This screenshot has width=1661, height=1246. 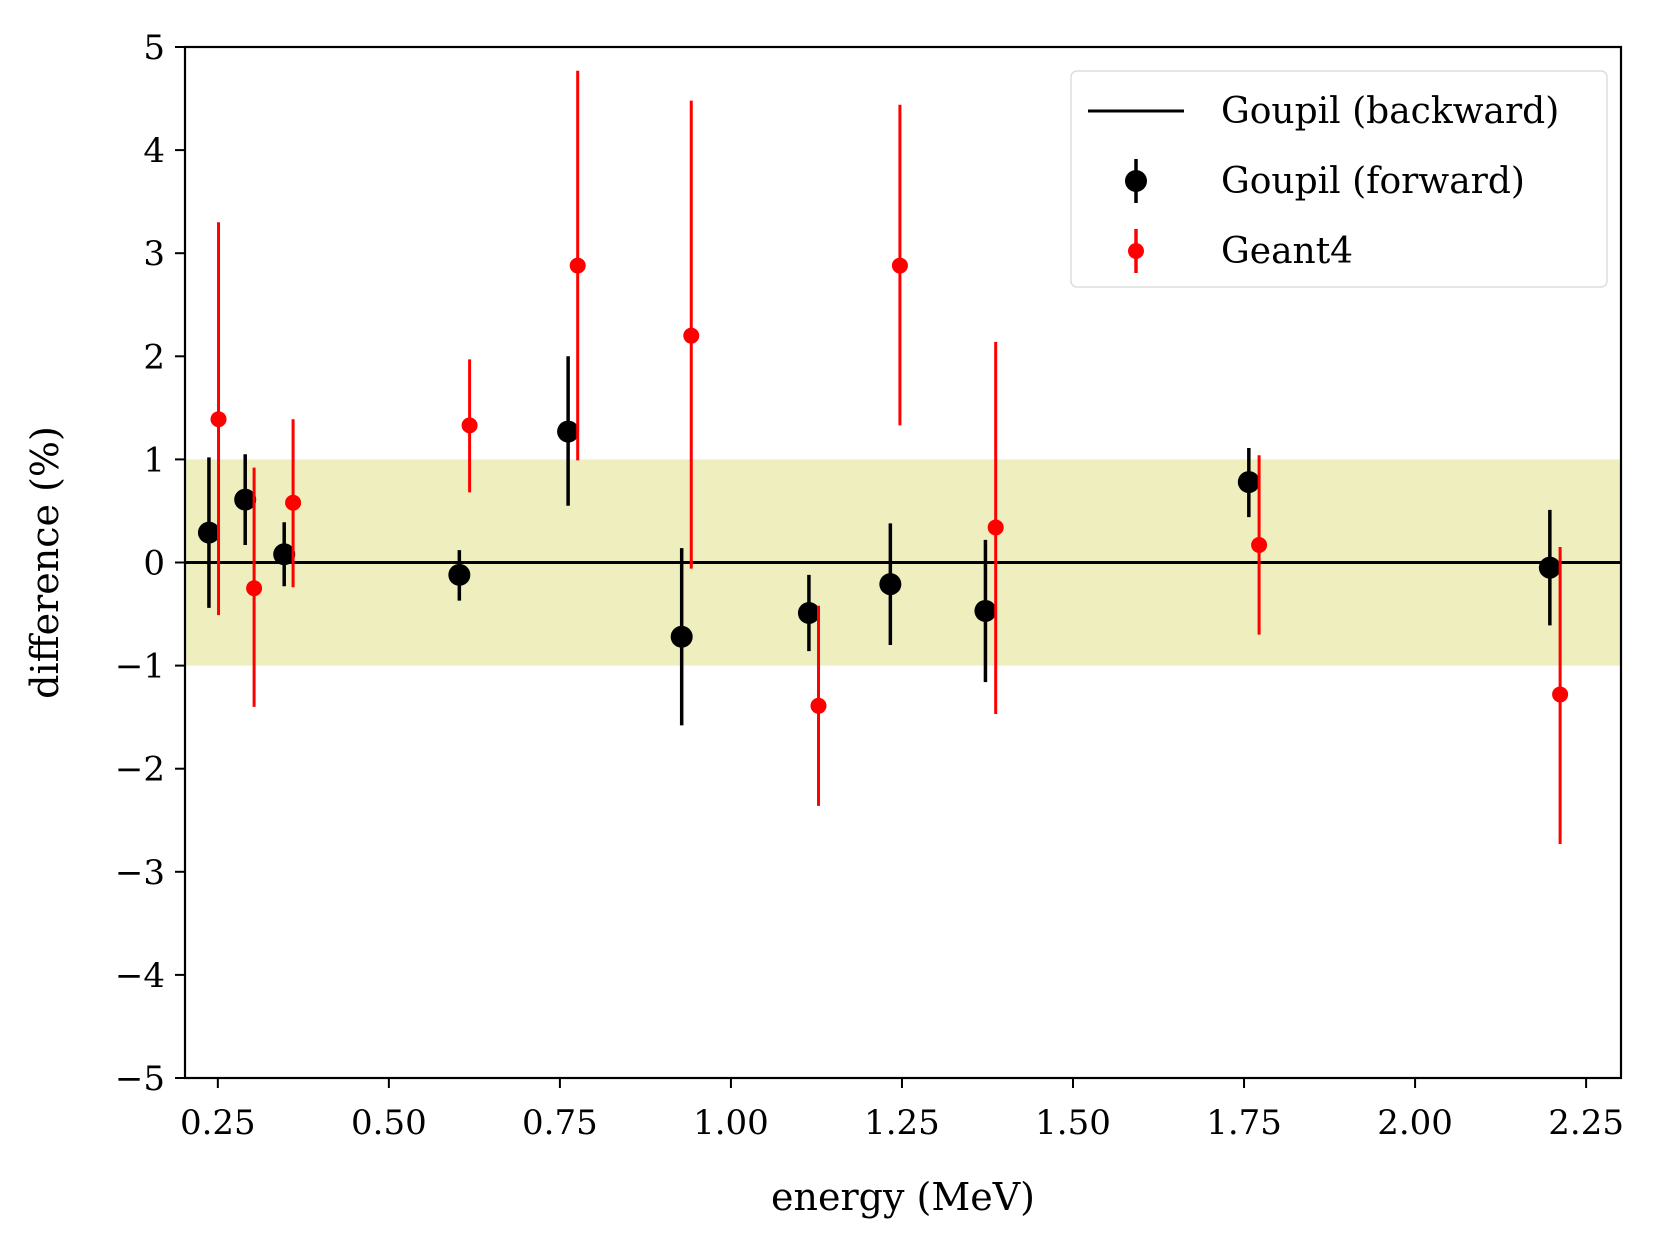 What do you see at coordinates (154, 151) in the screenshot?
I see `y-tick-label: 4` at bounding box center [154, 151].